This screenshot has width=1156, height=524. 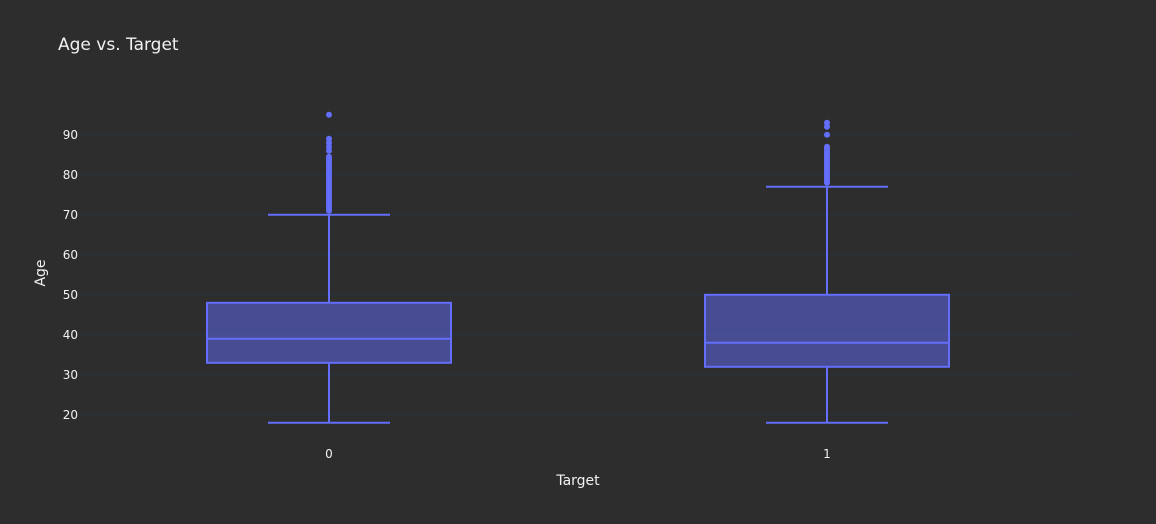 What do you see at coordinates (118, 45) in the screenshot?
I see `chart-title: Age vs. Target` at bounding box center [118, 45].